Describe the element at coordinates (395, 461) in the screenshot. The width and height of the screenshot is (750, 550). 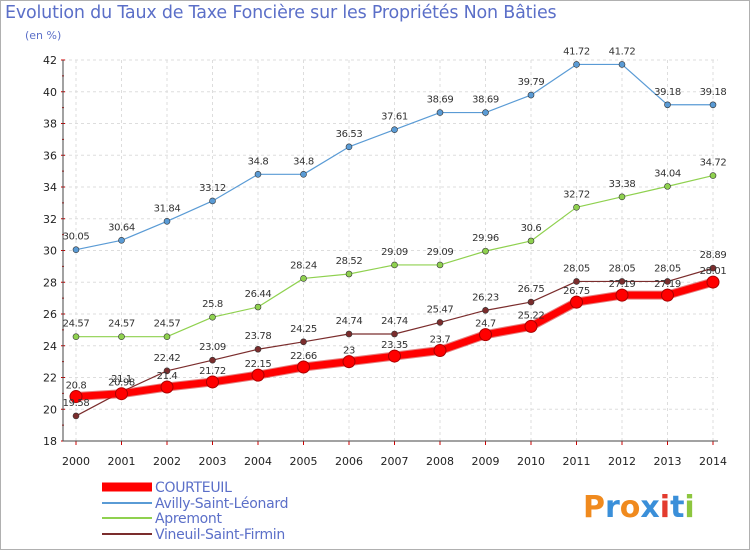
I see `x-tick-label: 2007` at that location.